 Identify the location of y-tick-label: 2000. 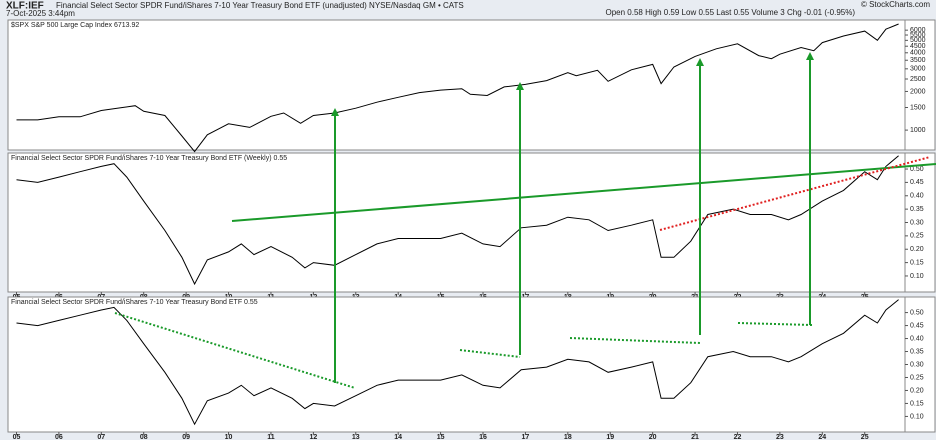
(918, 91).